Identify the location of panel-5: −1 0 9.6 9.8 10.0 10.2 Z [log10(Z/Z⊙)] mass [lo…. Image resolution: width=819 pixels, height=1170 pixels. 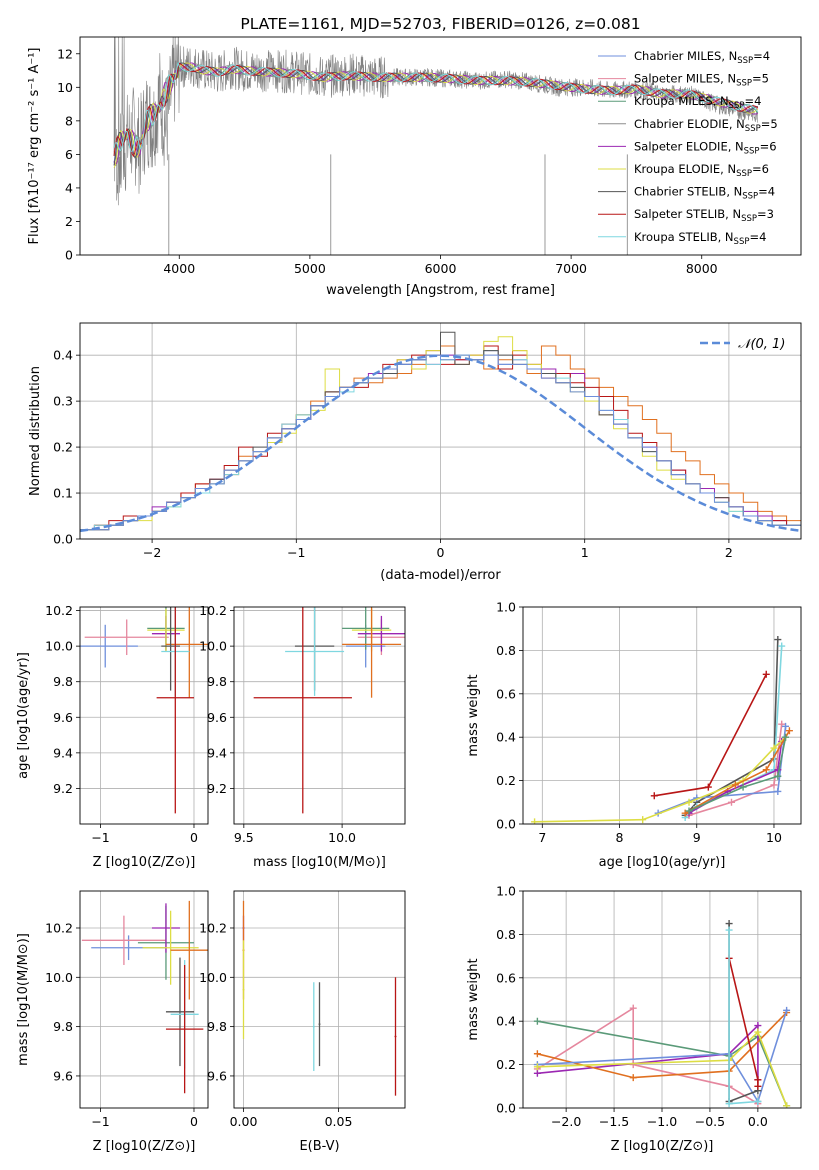
(112, 1022).